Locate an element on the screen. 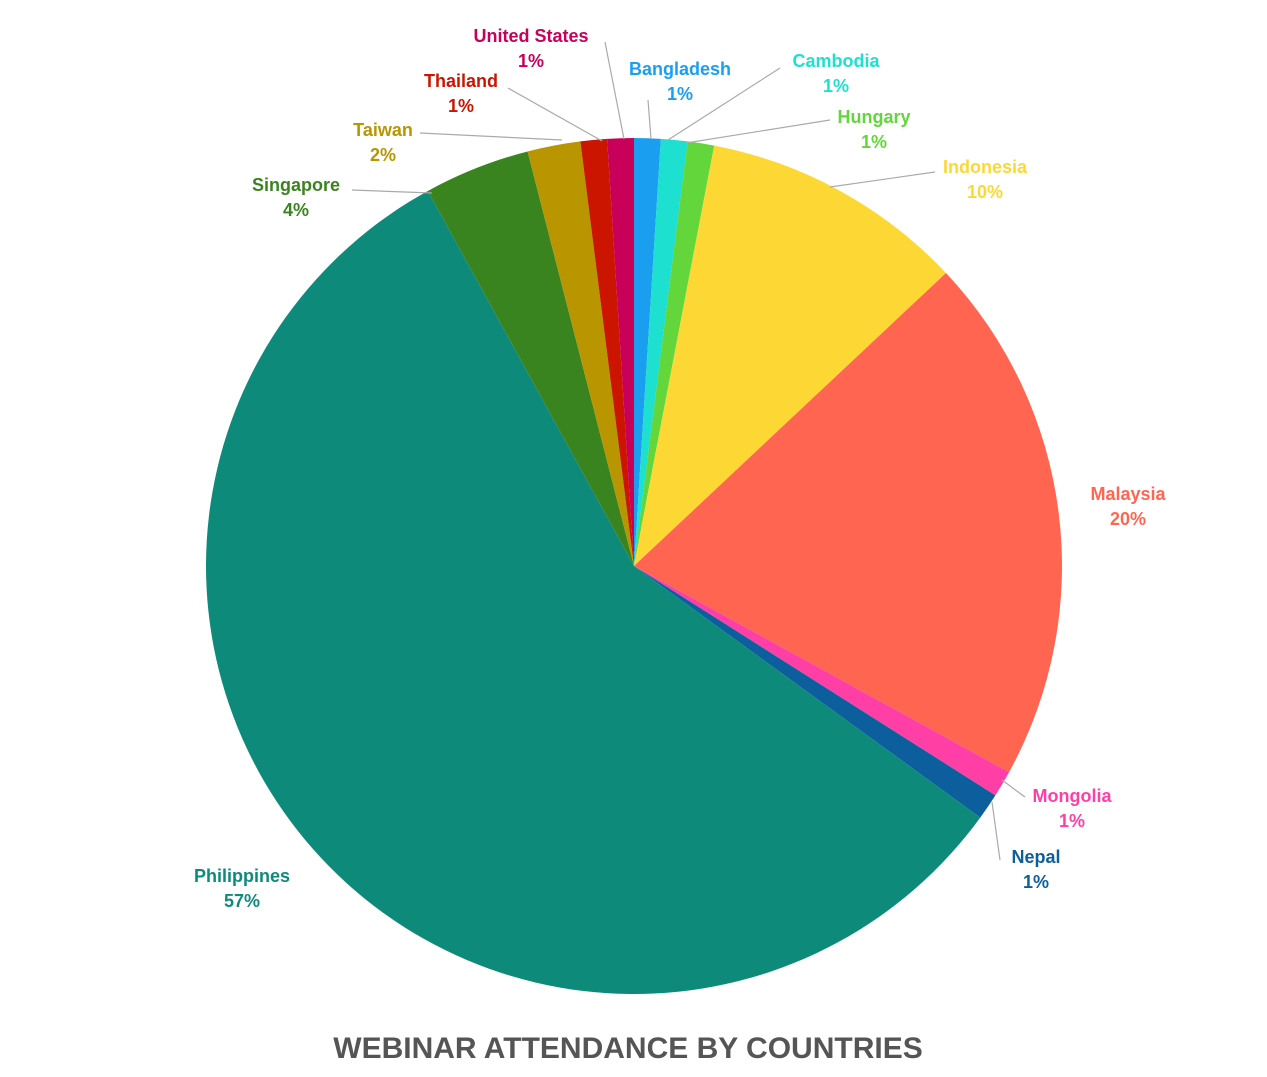  slice-label: Cambodia is located at coordinates (836, 61).